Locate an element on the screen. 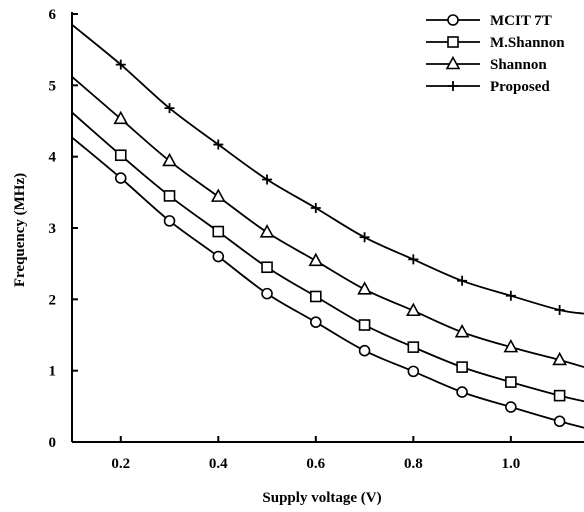 Image resolution: width=584 pixels, height=512 pixels. y-tick-label: 2 is located at coordinates (53, 300).